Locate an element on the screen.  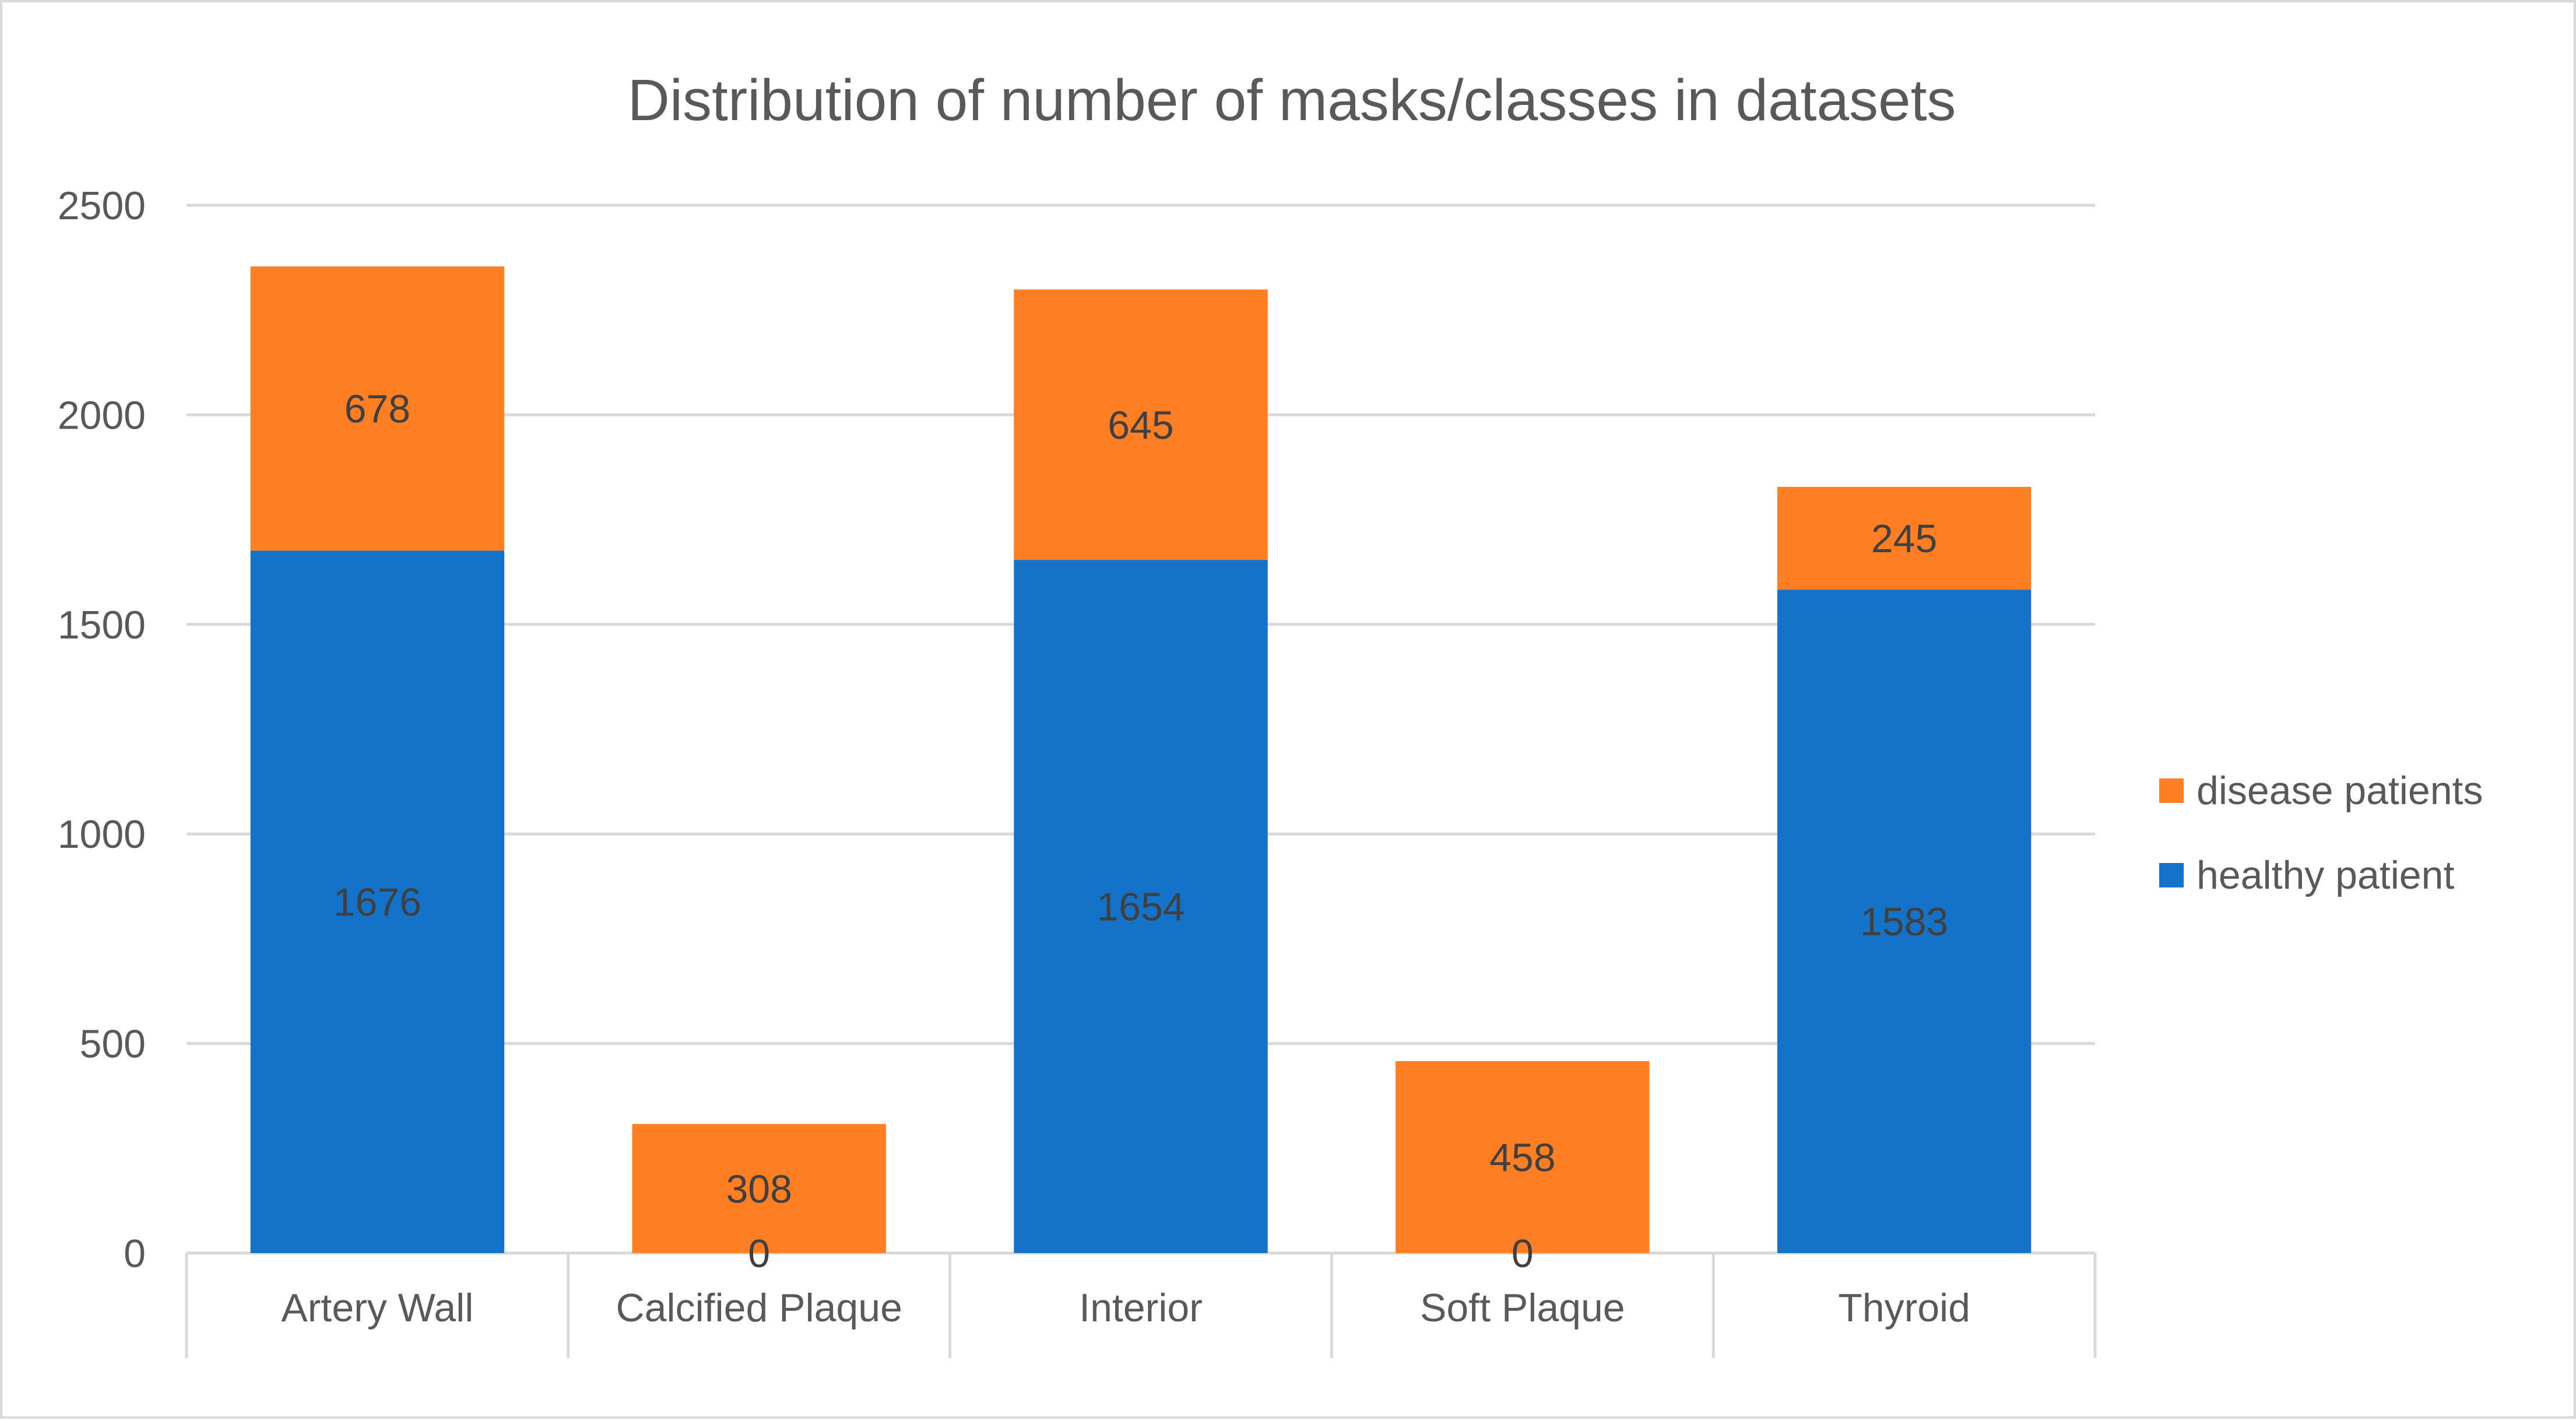
y-tick-label: 0 is located at coordinates (135, 1253).